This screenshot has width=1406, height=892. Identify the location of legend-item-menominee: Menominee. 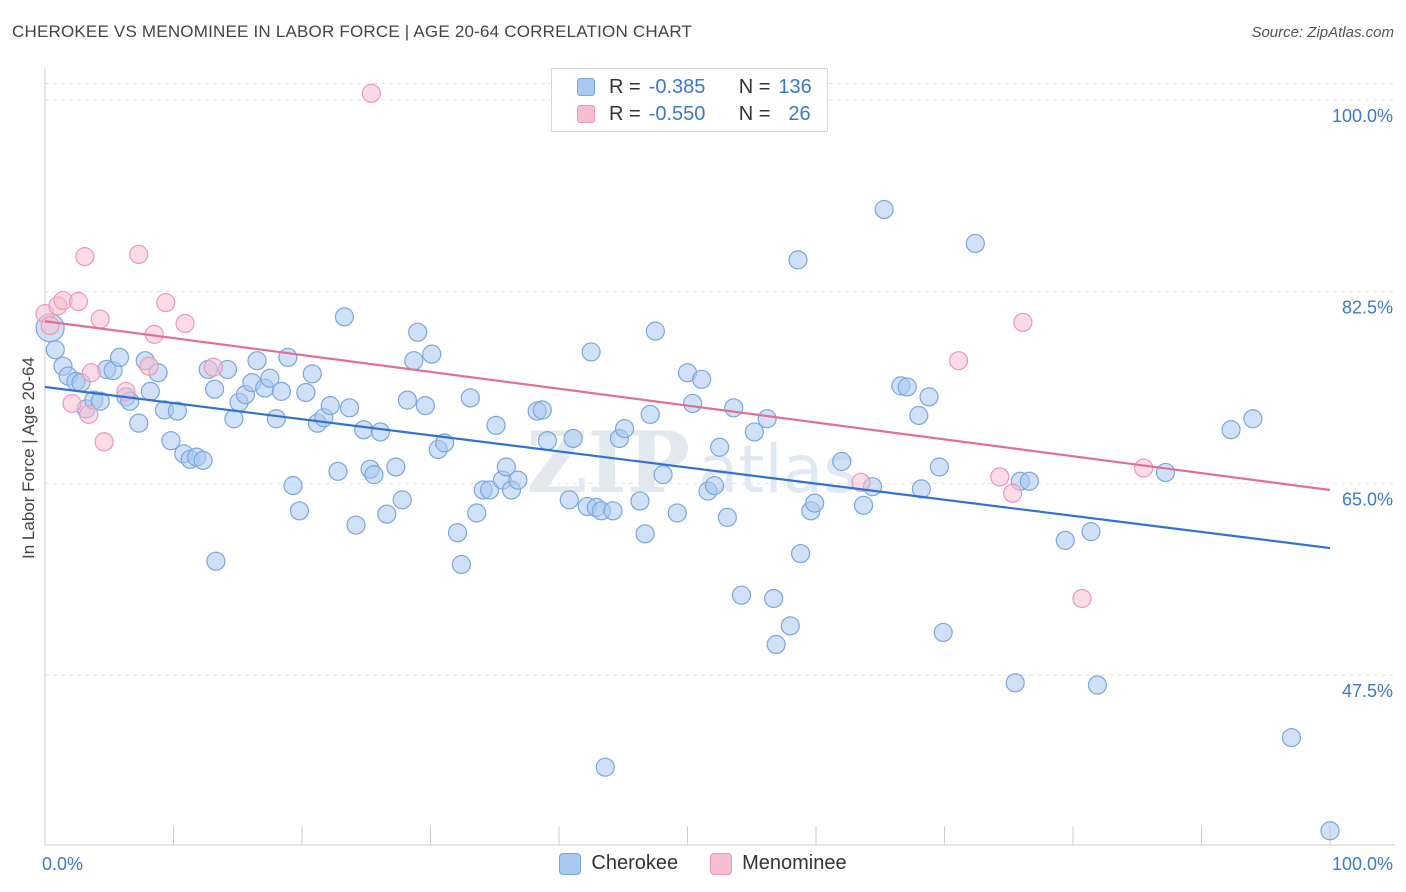
(778, 863).